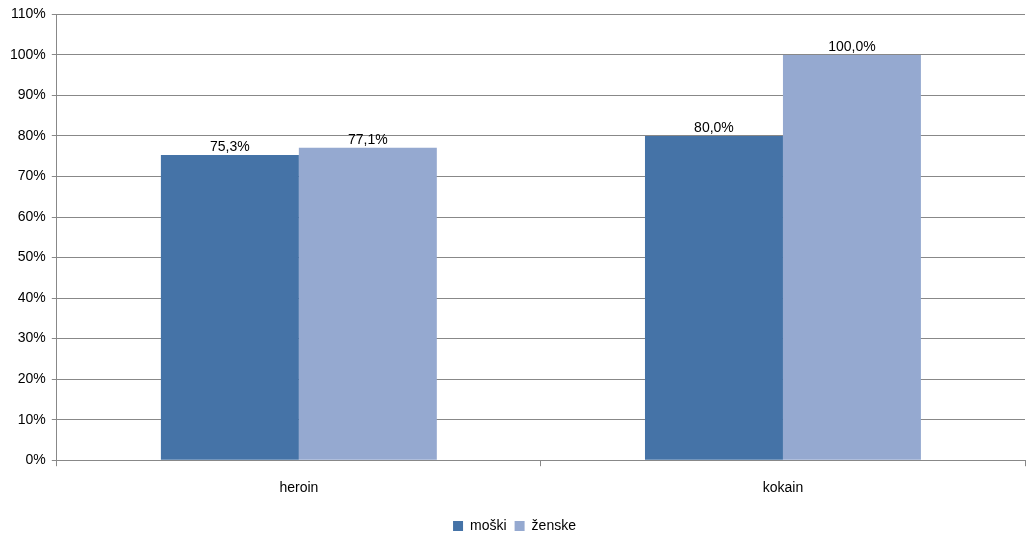 This screenshot has height=547, width=1035. Describe the element at coordinates (31, 134) in the screenshot. I see `y-tick-label: 80%` at that location.